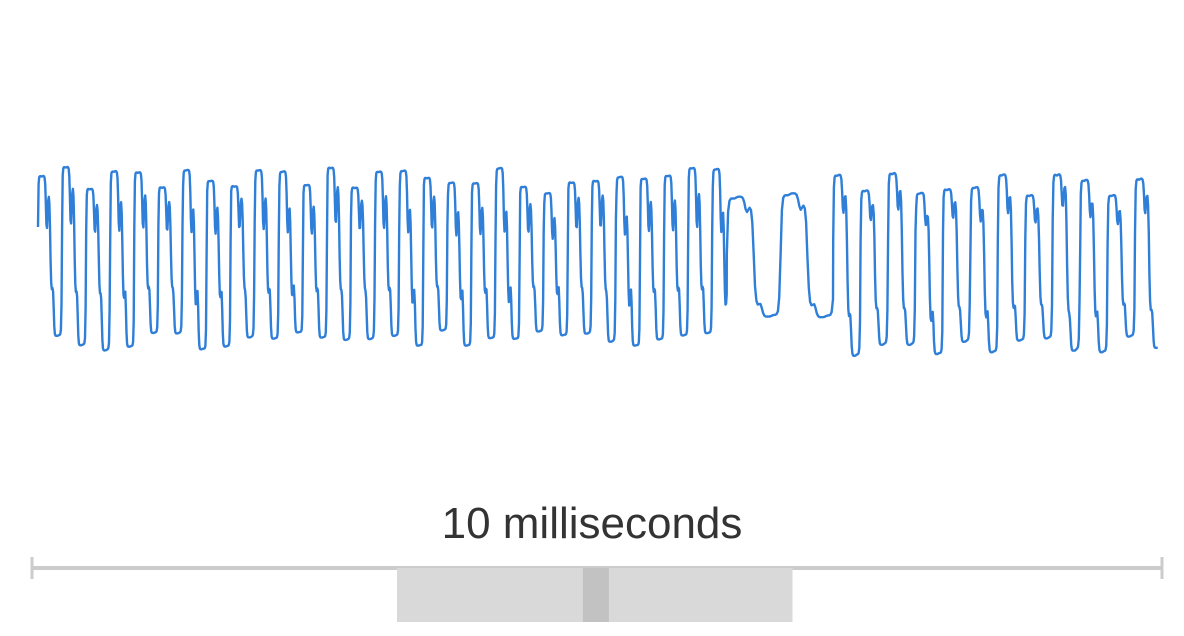  Describe the element at coordinates (592, 523) in the screenshot. I see `scale-bar-label: 10 milliseconds` at that location.